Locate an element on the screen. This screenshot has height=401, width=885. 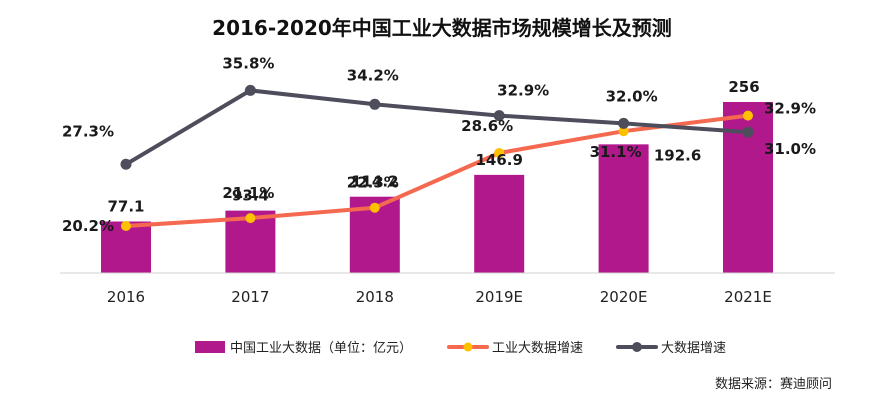
bigdata-growth-point-2021E is located at coordinates (748, 132).